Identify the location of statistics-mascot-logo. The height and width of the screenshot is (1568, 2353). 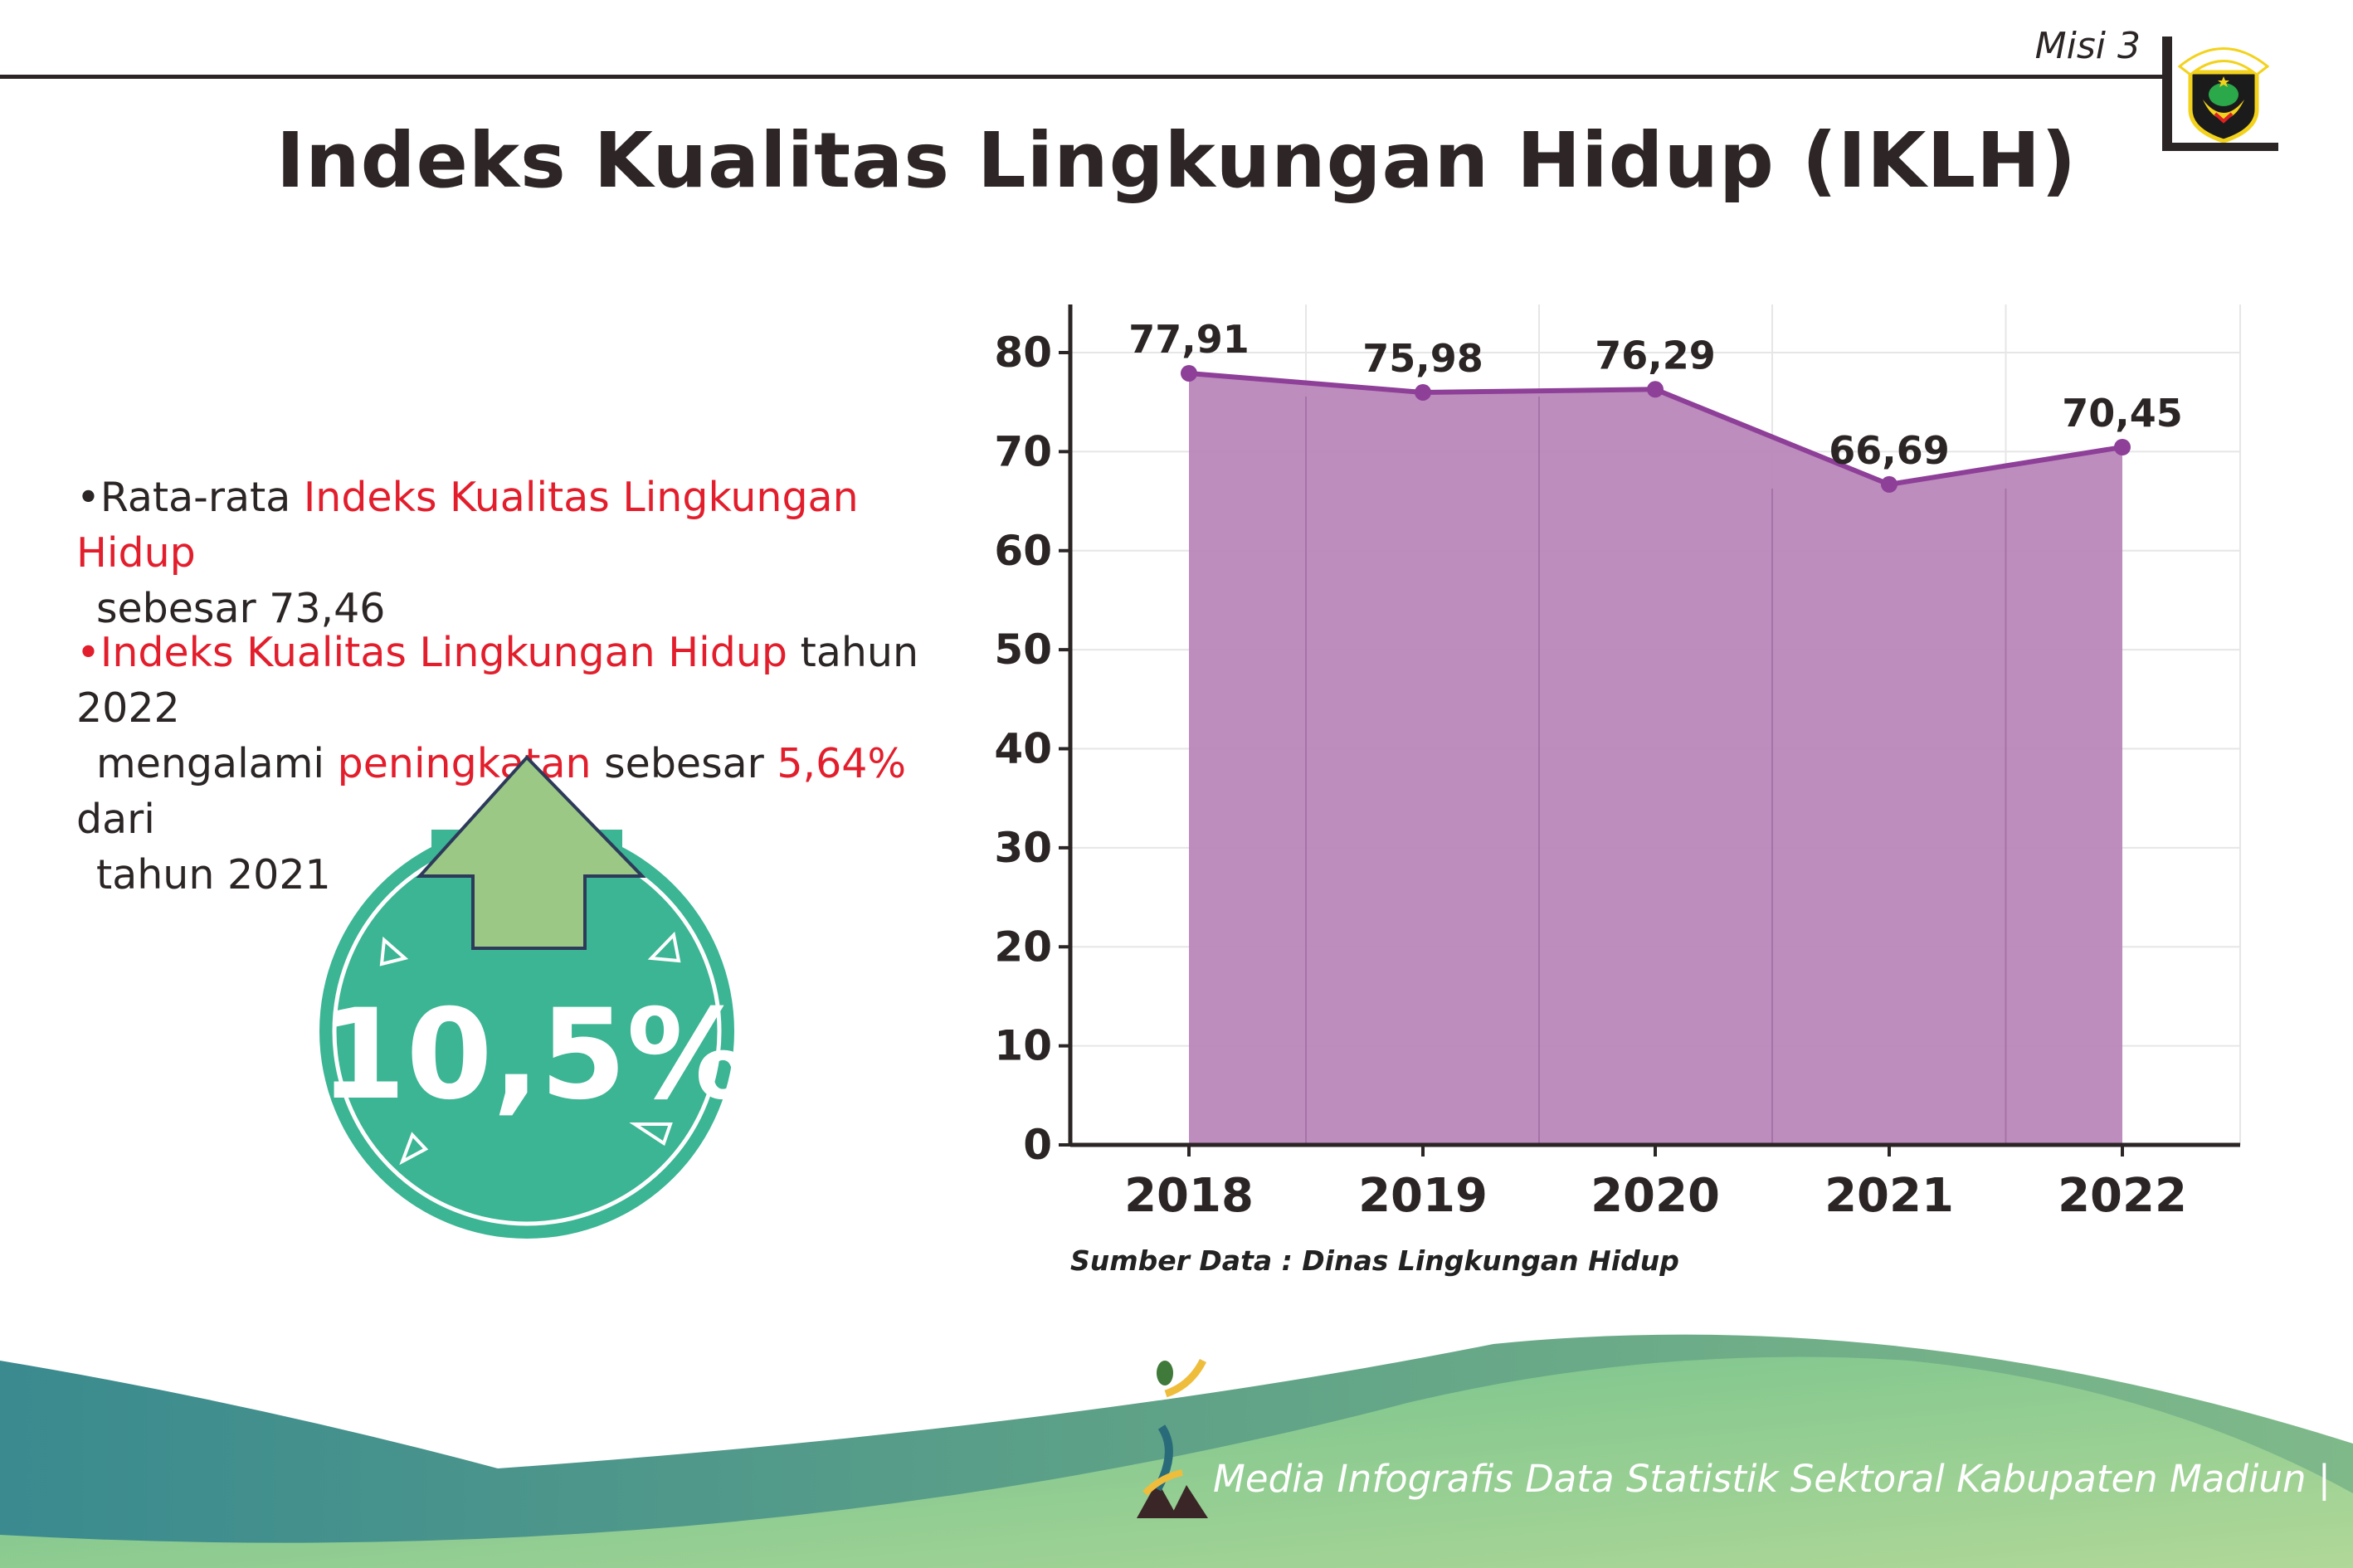
(1172, 1438).